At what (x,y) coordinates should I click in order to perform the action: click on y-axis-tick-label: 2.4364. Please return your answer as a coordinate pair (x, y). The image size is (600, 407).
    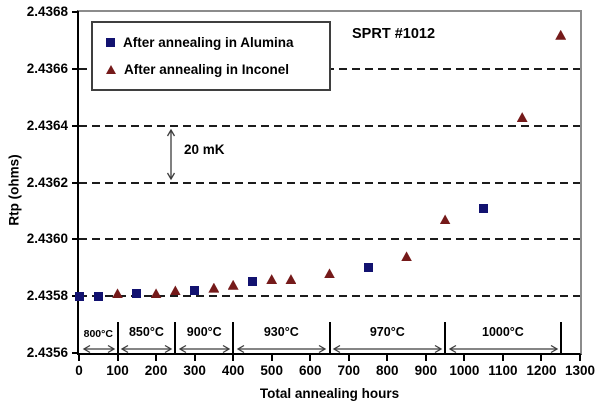
    Looking at the image, I should click on (47, 125).